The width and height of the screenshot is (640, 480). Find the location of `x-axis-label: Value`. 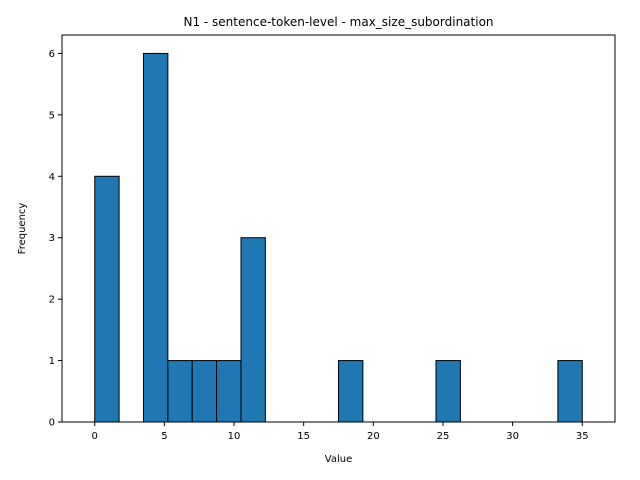

x-axis-label: Value is located at coordinates (338, 459).